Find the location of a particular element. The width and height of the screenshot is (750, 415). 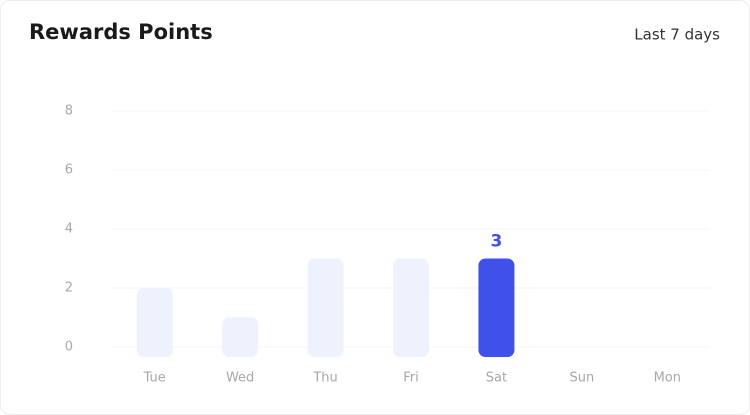

x-tick-label: Thu is located at coordinates (324, 378).